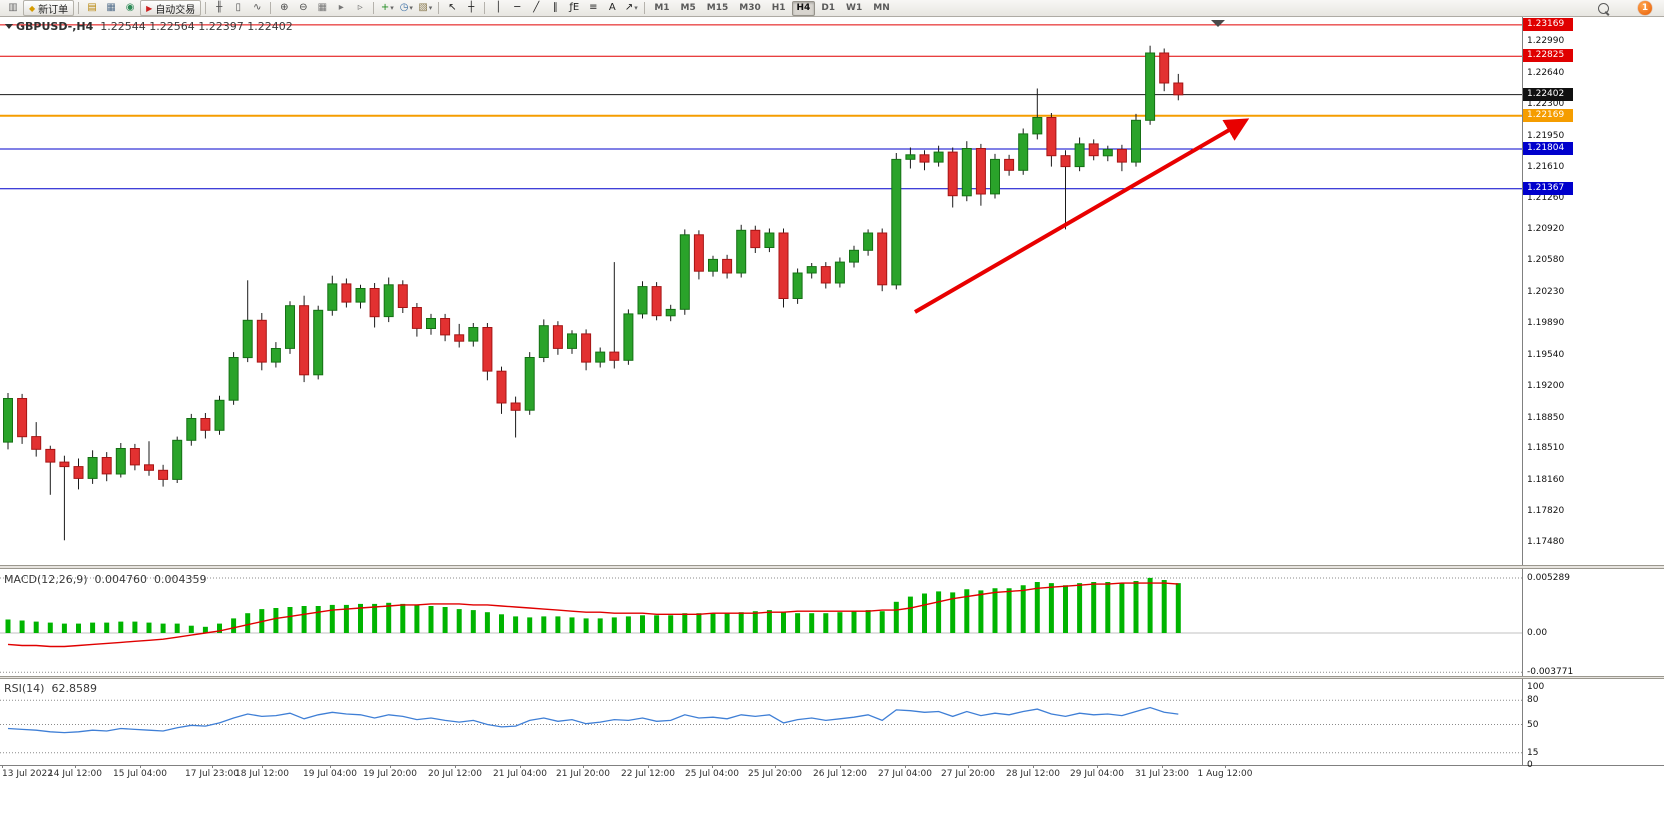  Describe the element at coordinates (881, 7) in the screenshot. I see `timeframe-MN: MN` at that location.